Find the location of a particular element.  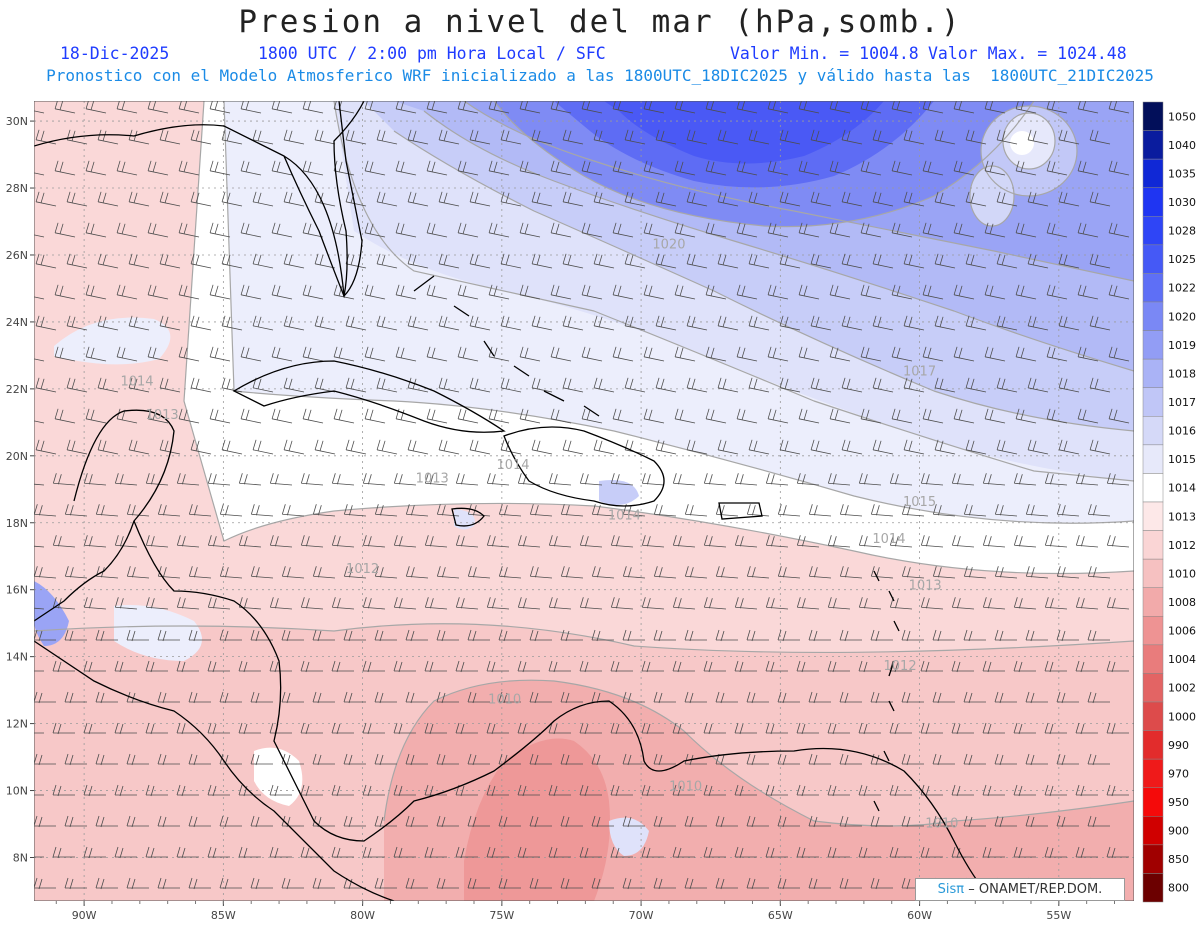

legend-level: 1008 is located at coordinates (1182, 602).